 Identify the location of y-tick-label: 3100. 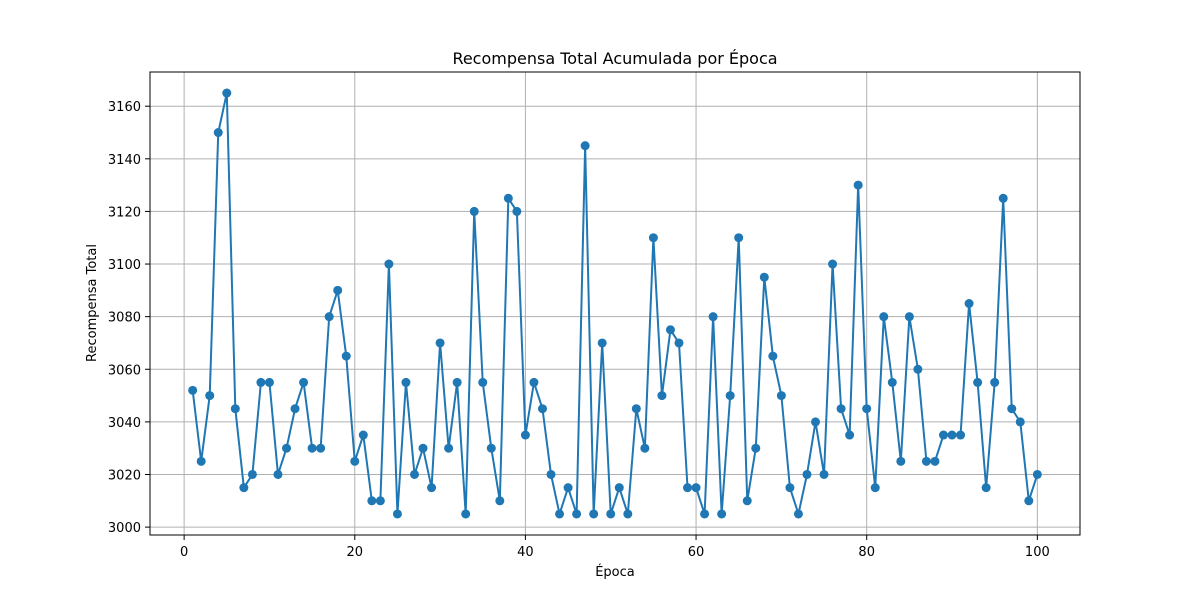
(124, 265).